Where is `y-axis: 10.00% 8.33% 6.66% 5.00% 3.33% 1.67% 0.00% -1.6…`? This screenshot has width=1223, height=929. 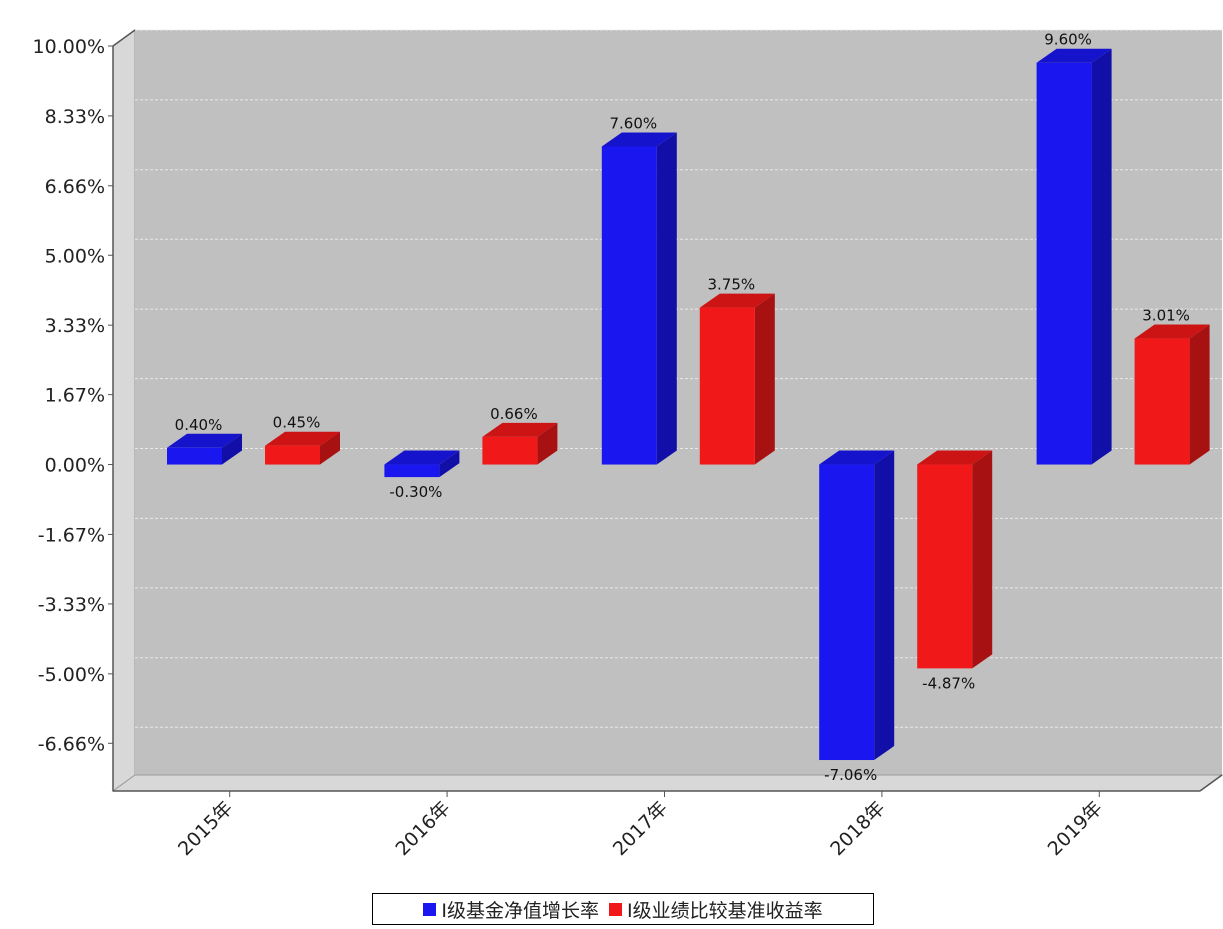 y-axis: 10.00% 8.33% 6.66% 5.00% 3.33% 1.67% 0.00% -1.6… is located at coordinates (73, 395).